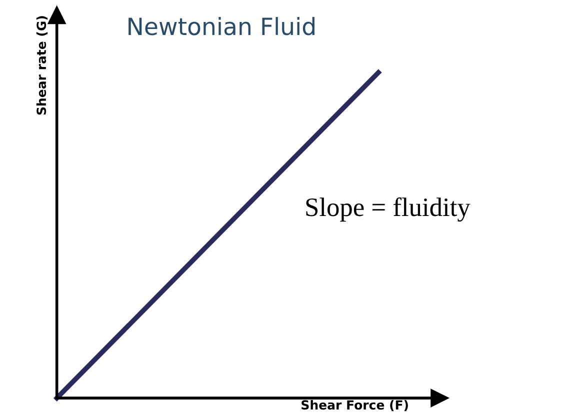 The image size is (580, 419). What do you see at coordinates (388, 209) in the screenshot?
I see `annotation: Slope = fluidity` at bounding box center [388, 209].